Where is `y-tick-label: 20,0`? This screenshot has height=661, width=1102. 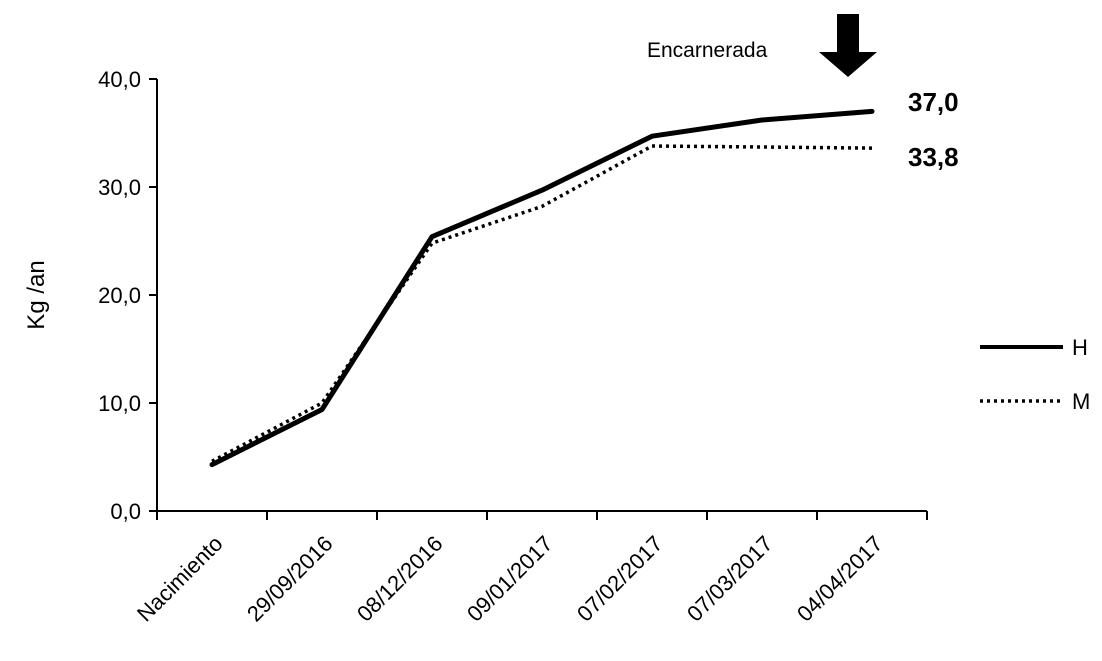
y-tick-label: 20,0 is located at coordinates (119, 295).